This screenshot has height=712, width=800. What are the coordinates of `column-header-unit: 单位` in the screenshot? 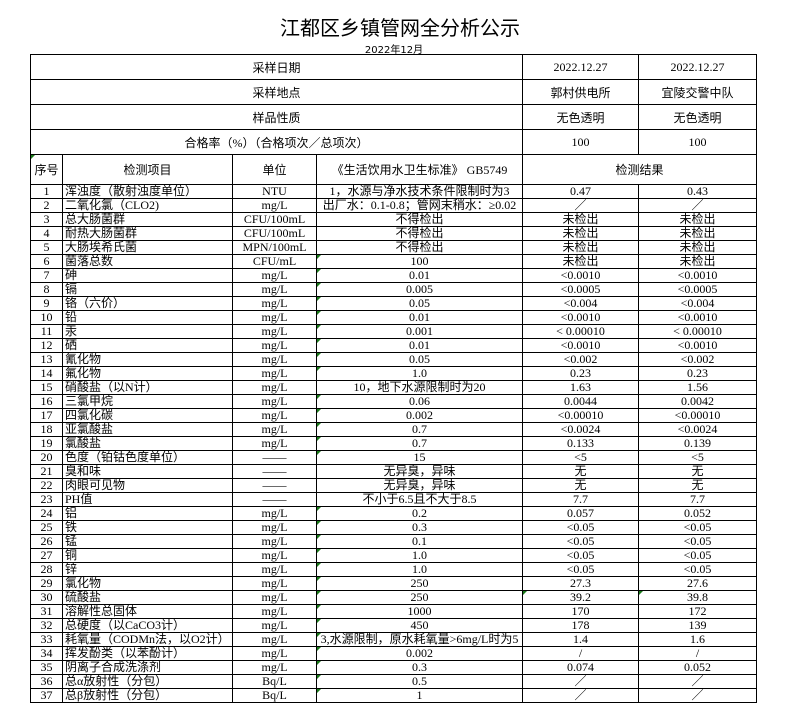 It's located at (274, 169).